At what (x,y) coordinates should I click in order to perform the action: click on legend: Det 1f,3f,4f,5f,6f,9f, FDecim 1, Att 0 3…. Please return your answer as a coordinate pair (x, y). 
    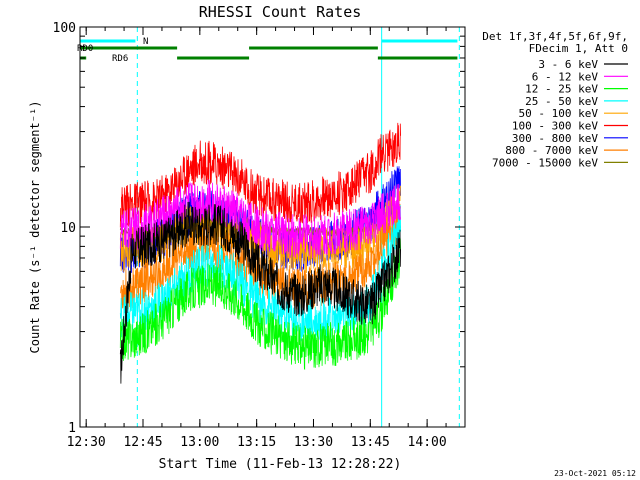
    Looking at the image, I should click on (555, 99).